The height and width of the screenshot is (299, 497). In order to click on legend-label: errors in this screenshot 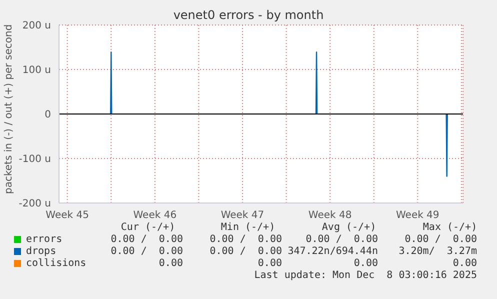, I will do `click(44, 239)`.